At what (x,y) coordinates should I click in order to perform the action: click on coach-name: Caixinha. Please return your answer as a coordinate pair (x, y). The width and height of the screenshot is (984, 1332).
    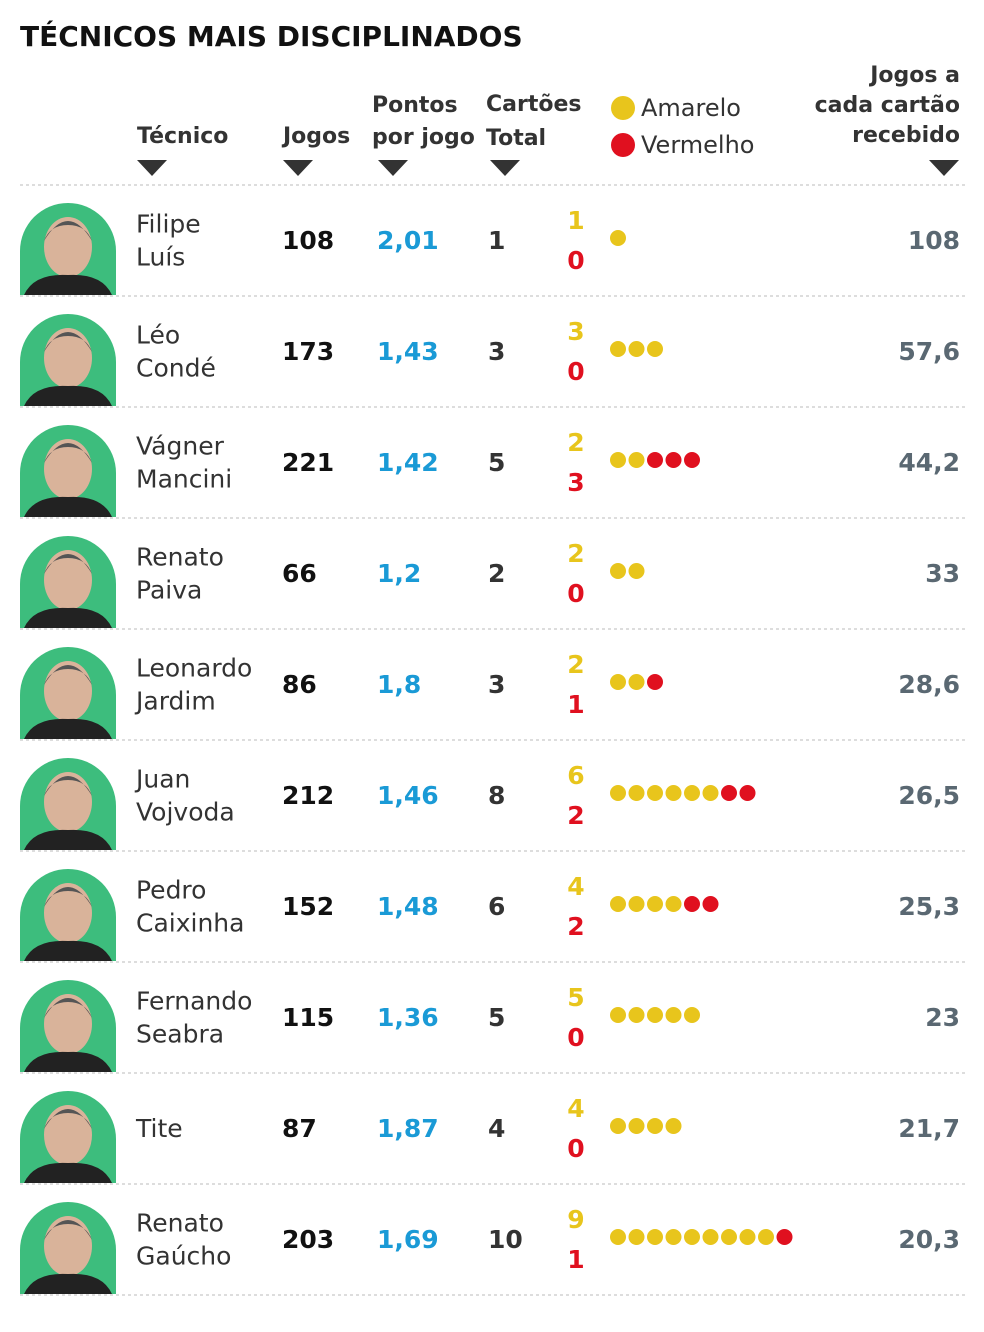
    Looking at the image, I should click on (190, 923).